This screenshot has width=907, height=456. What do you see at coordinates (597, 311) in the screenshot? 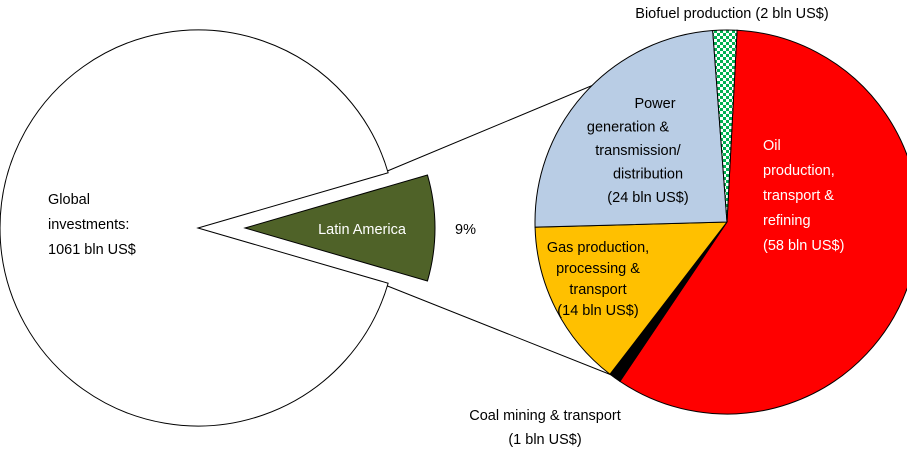
I see `value-label: (14 bln US$)` at bounding box center [597, 311].